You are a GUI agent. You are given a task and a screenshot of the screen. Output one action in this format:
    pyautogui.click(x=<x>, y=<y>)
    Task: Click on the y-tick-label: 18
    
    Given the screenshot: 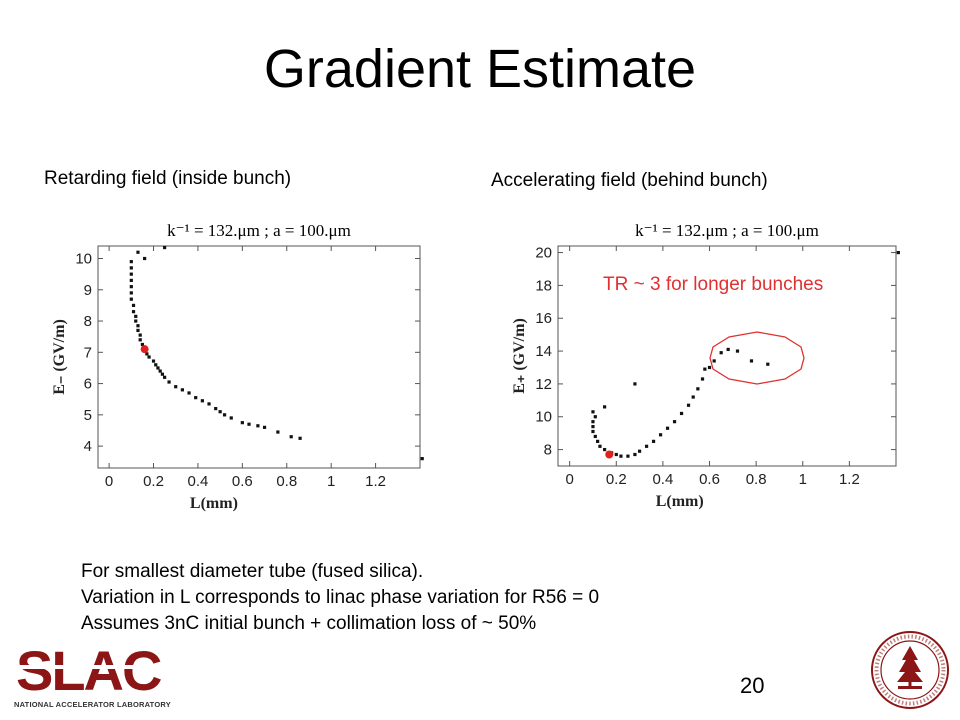 What is the action you would take?
    pyautogui.click(x=543, y=285)
    